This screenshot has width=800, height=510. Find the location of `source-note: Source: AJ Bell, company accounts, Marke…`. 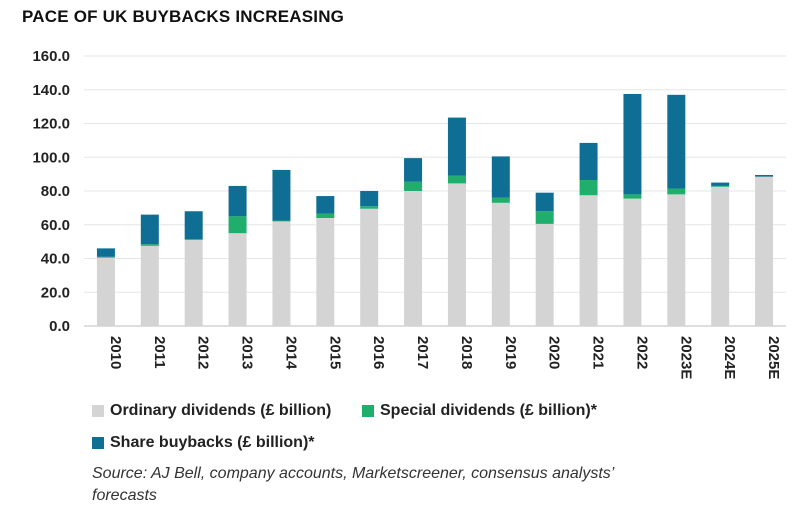

source-note: Source: AJ Bell, company accounts, Marke… is located at coordinates (353, 484).